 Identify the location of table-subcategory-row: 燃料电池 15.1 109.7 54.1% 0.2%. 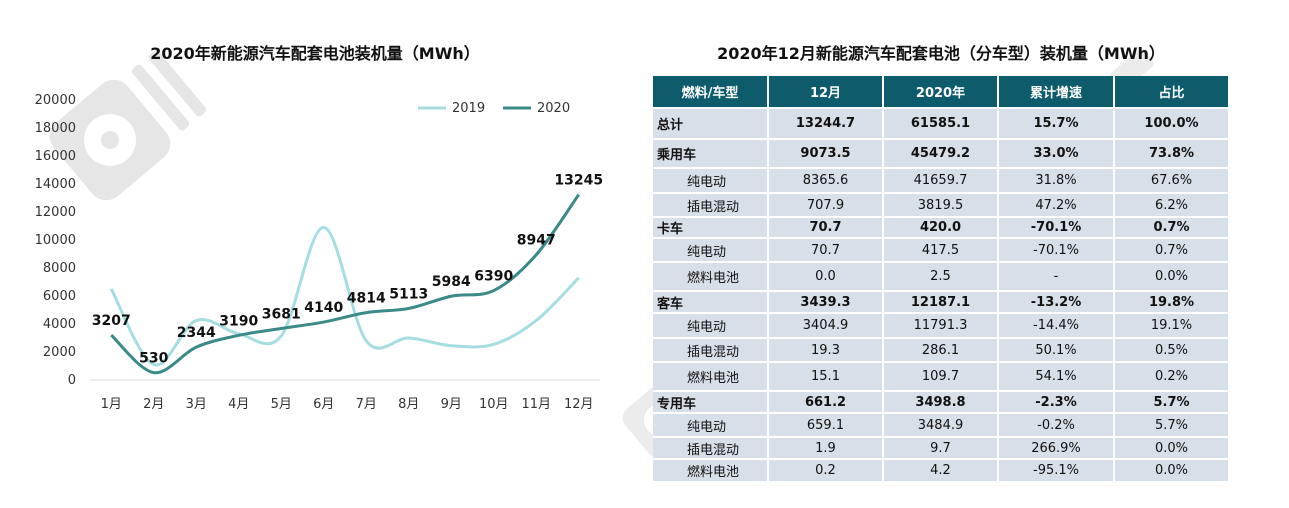
(941, 377).